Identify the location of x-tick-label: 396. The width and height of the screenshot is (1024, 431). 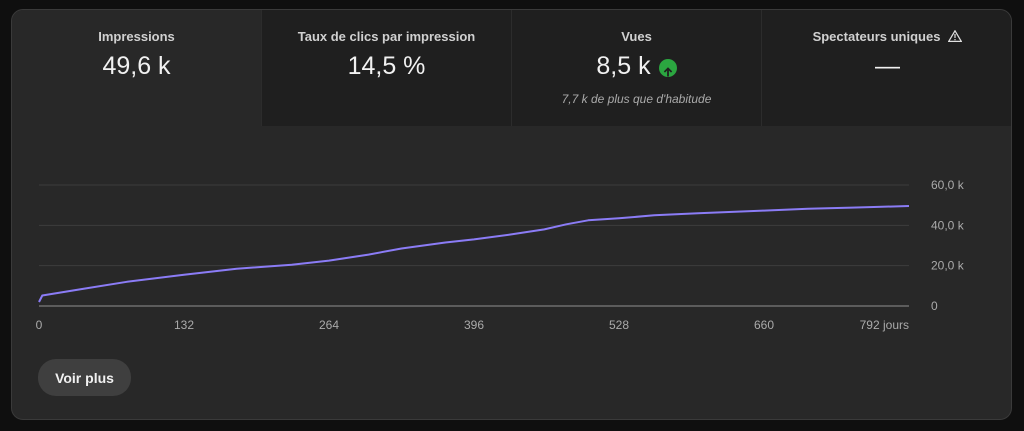
(474, 325).